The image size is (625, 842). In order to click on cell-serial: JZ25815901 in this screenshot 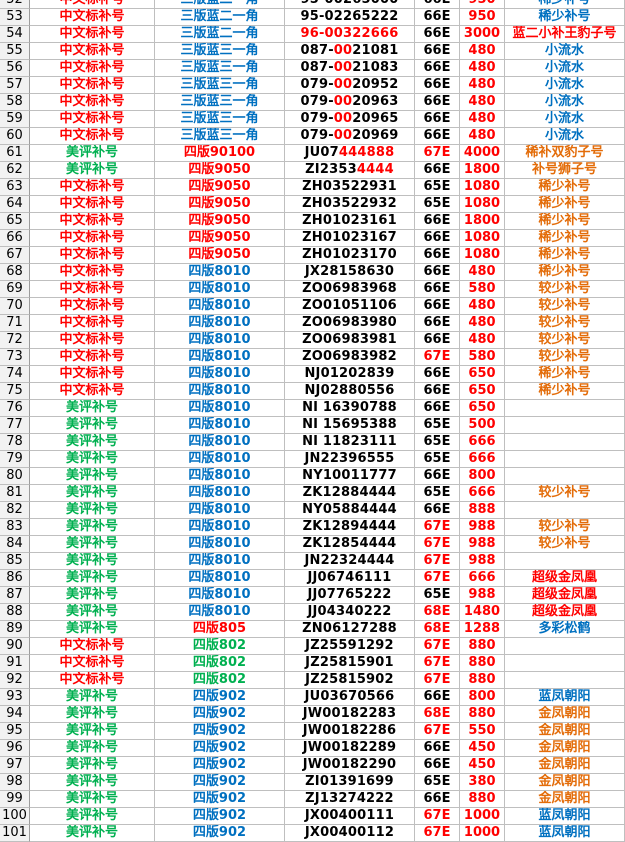, I will do `click(350, 663)`.